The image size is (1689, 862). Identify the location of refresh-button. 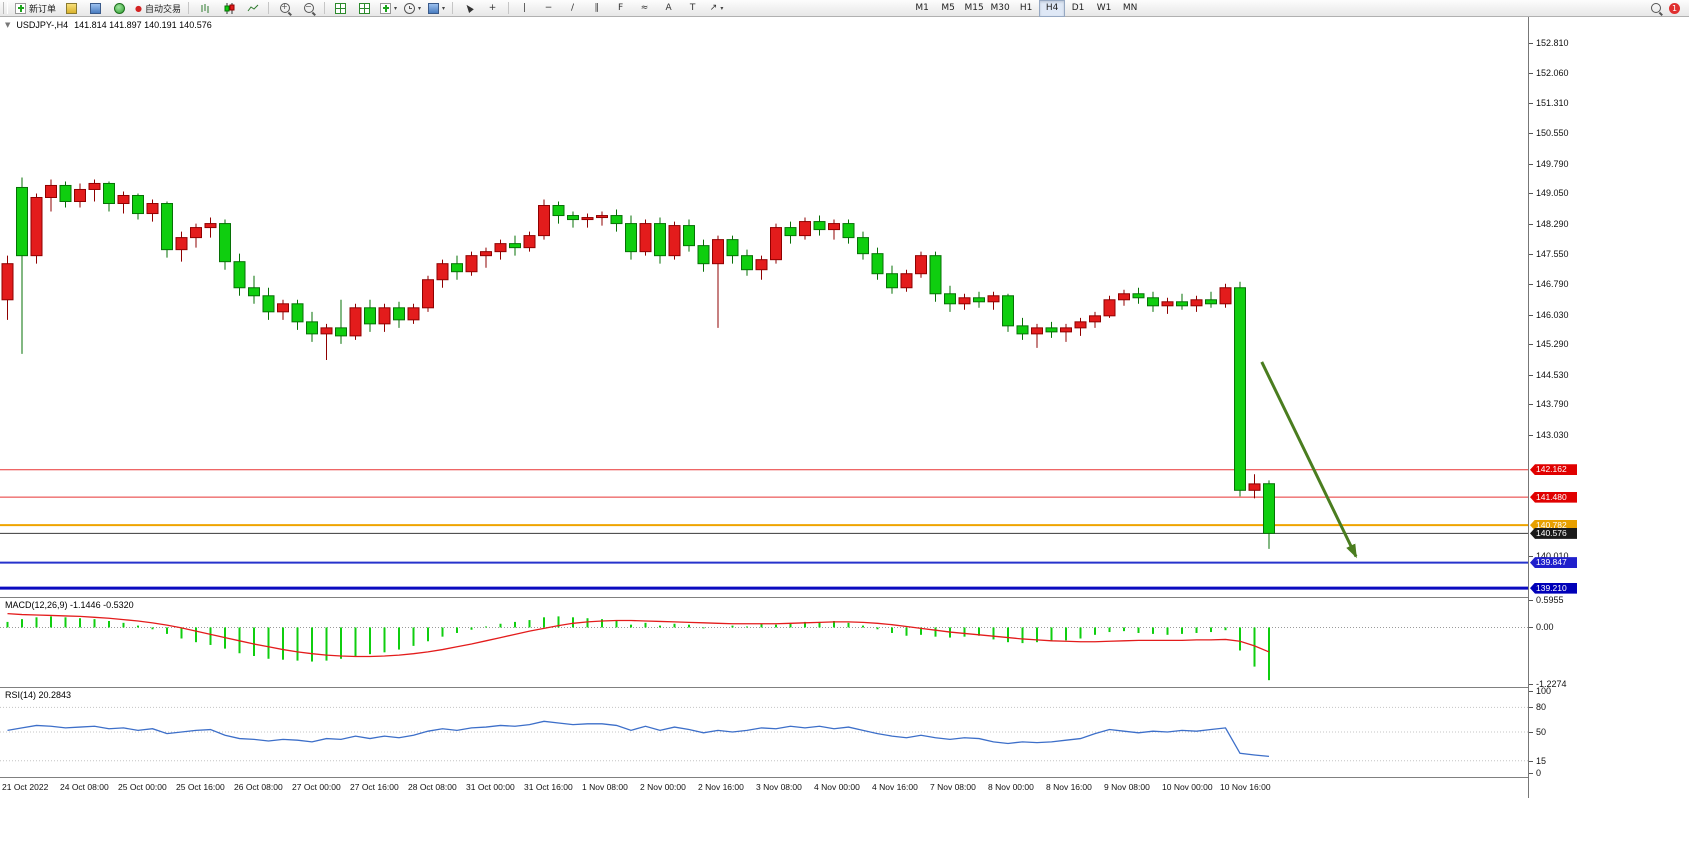
(119, 8).